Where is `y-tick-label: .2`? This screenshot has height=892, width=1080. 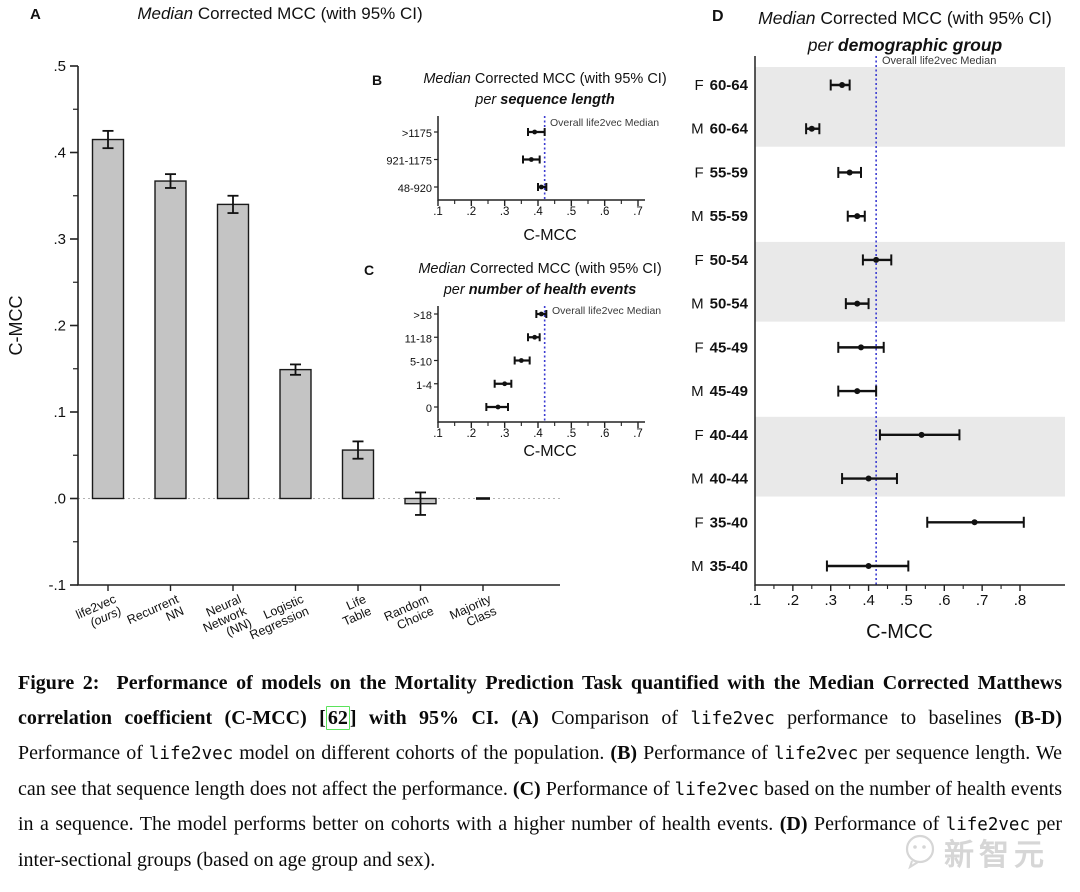
y-tick-label: .2 is located at coordinates (59, 326).